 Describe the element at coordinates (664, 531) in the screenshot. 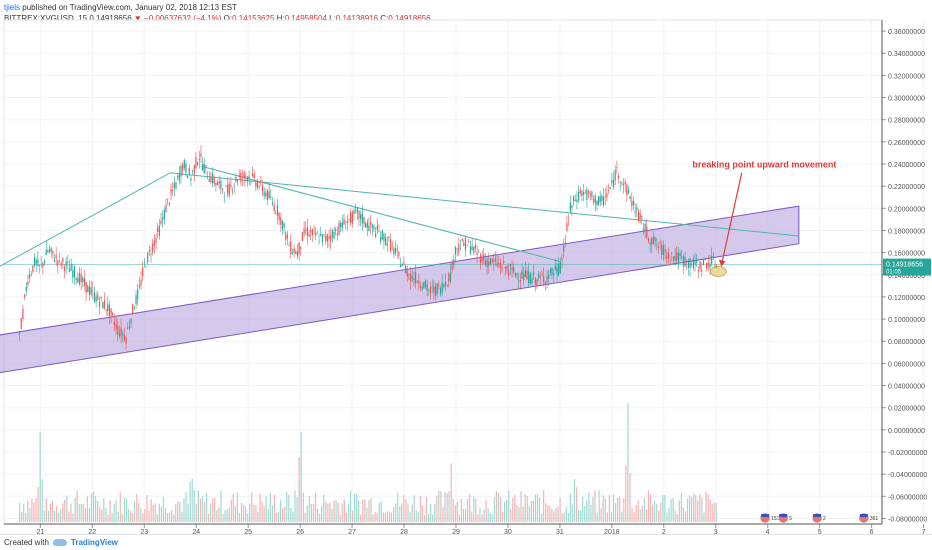

I see `x-tick-label: 2` at that location.